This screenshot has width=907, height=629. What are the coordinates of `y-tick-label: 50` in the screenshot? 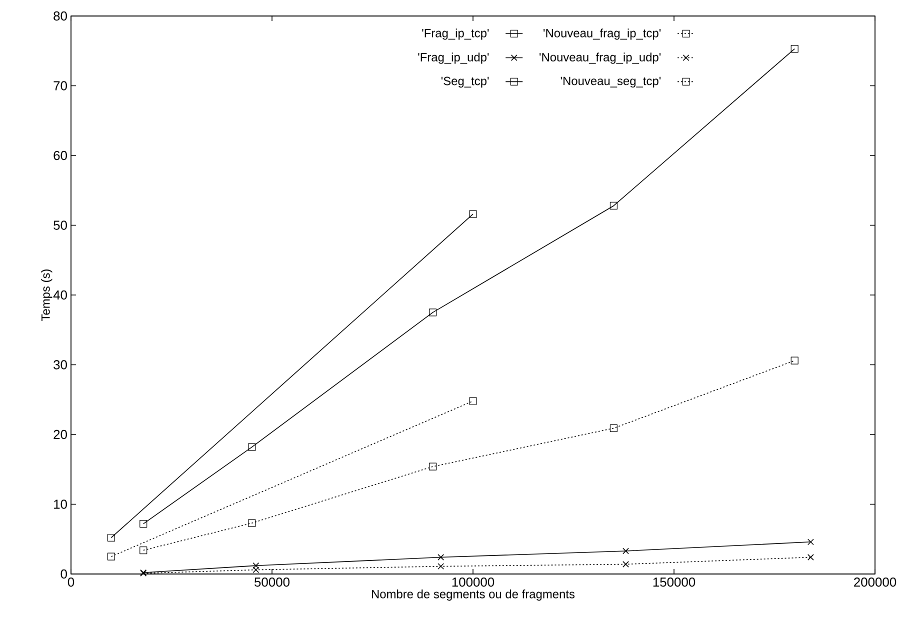 It's located at (60, 225).